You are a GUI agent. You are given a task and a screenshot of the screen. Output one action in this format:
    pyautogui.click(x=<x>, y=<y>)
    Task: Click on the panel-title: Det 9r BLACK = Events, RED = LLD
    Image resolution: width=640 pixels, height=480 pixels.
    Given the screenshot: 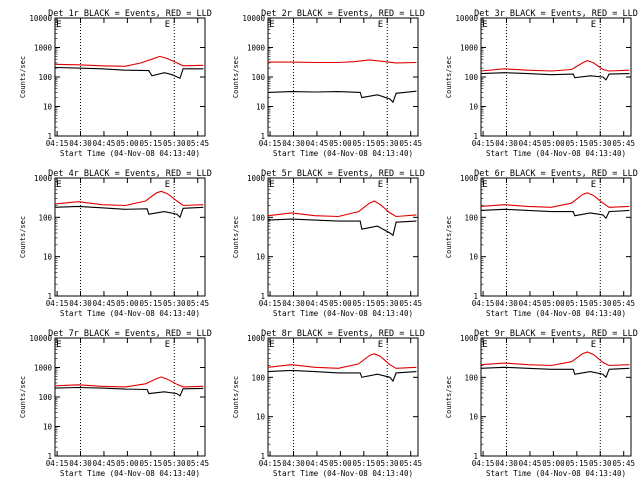 What is the action you would take?
    pyautogui.click(x=556, y=334)
    